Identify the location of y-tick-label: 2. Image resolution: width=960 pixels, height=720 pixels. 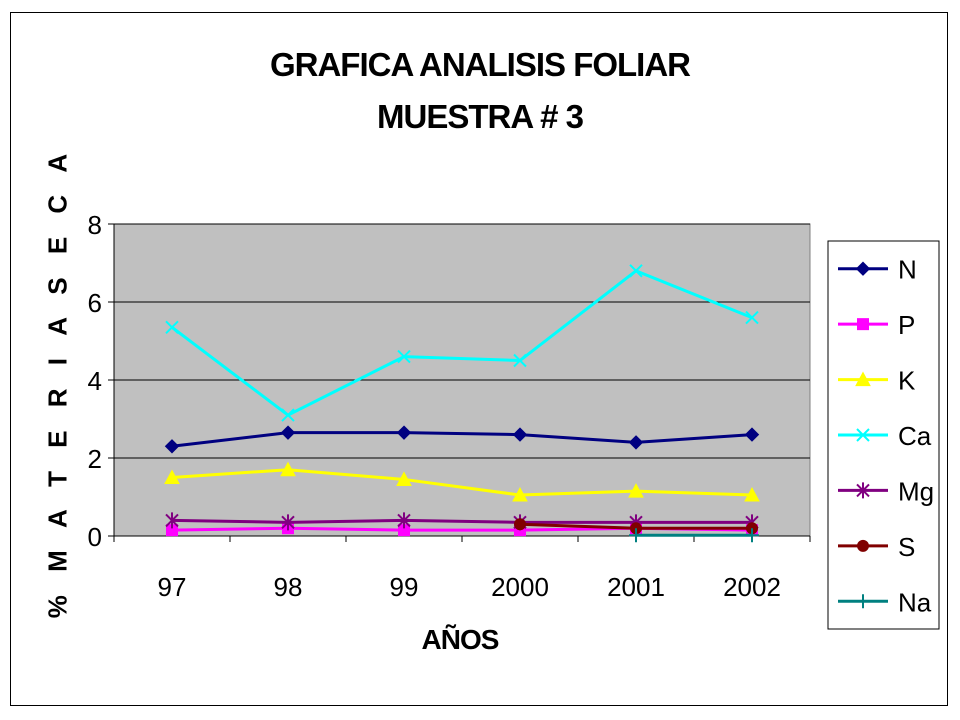
(95, 459).